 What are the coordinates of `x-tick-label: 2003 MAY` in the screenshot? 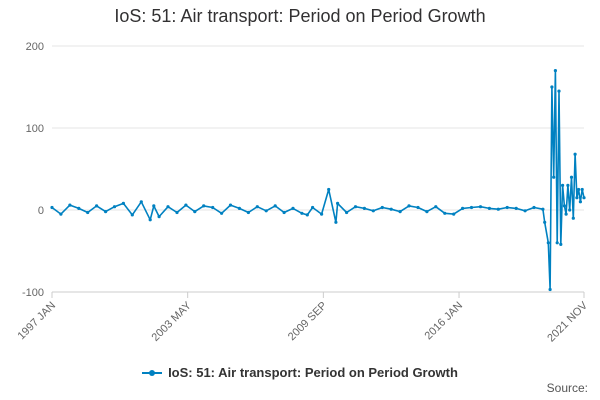 It's located at (172, 321).